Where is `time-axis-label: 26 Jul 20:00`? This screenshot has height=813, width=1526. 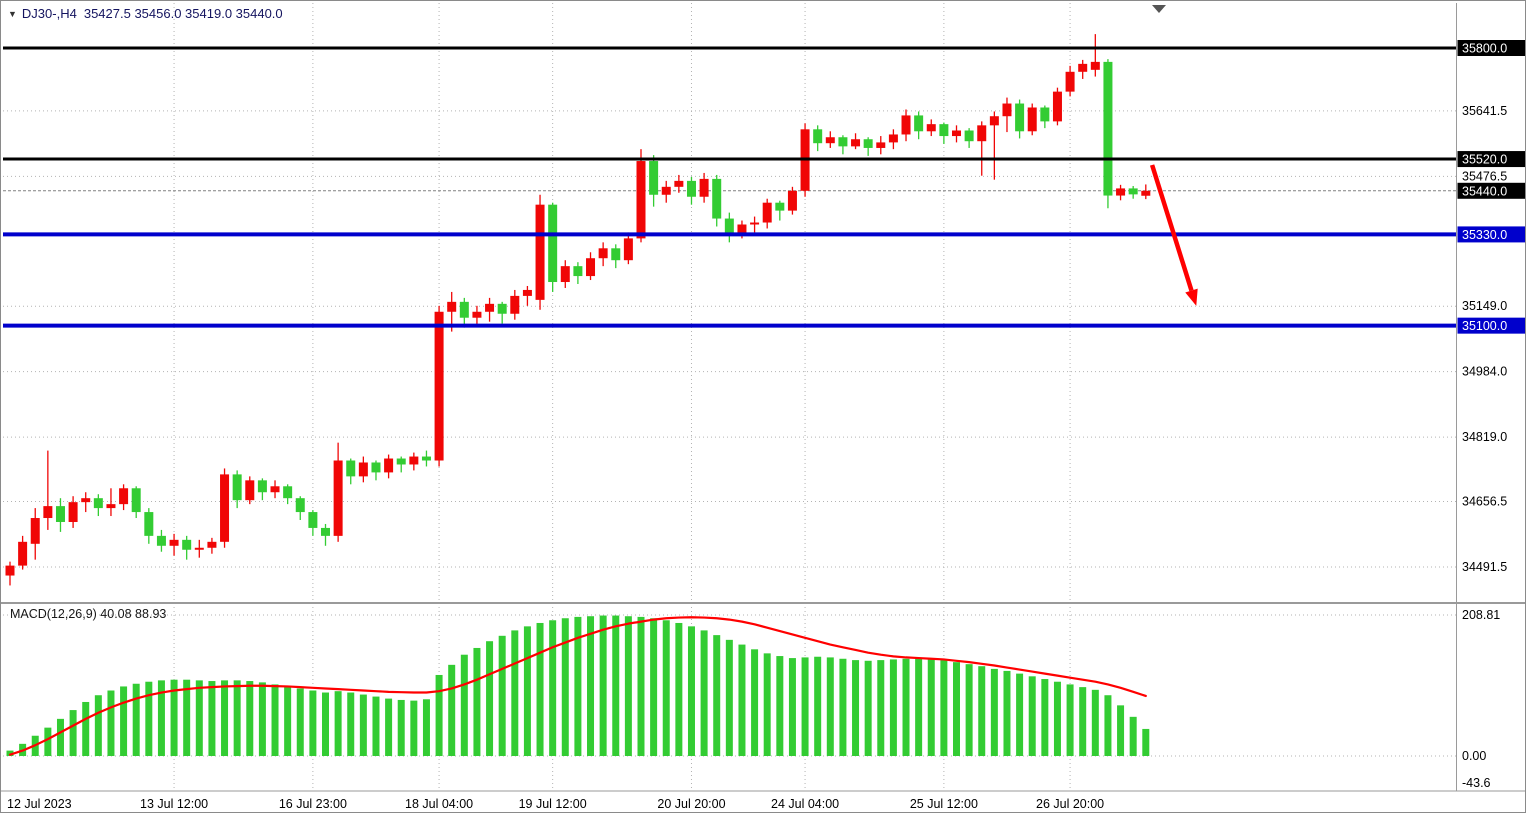 time-axis-label: 26 Jul 20:00 is located at coordinates (1070, 804).